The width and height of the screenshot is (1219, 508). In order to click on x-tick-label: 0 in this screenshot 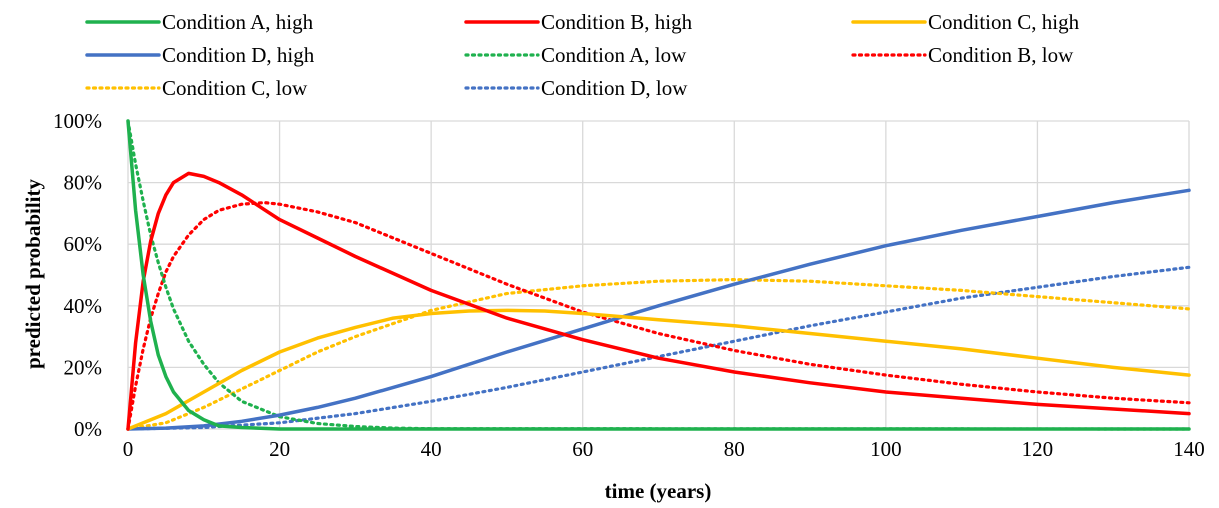, I will do `click(128, 449)`.